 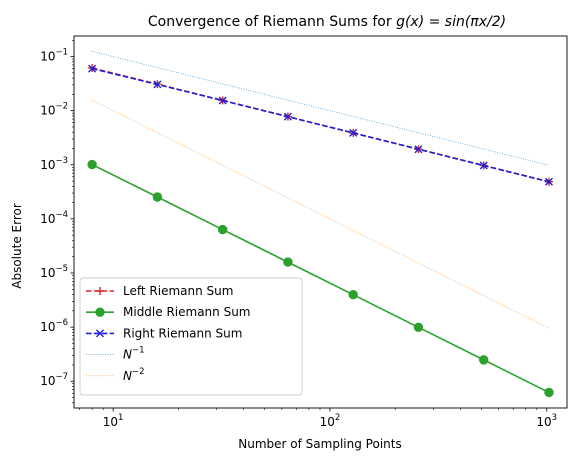 What do you see at coordinates (134, 354) in the screenshot?
I see `legend-entry-4-label: N−1` at bounding box center [134, 354].